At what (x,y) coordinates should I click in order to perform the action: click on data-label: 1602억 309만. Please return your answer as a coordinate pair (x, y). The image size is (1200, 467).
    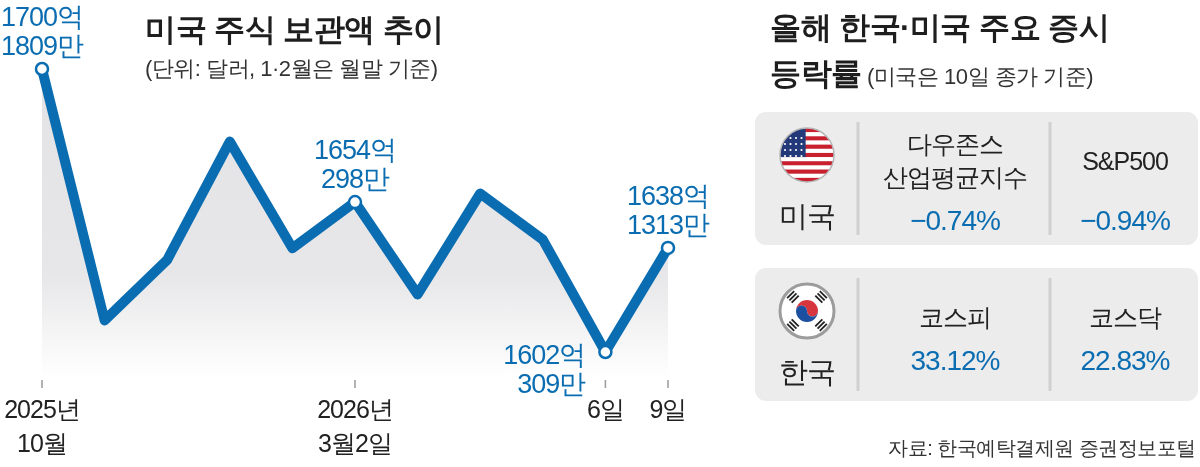
    Looking at the image, I should click on (545, 369).